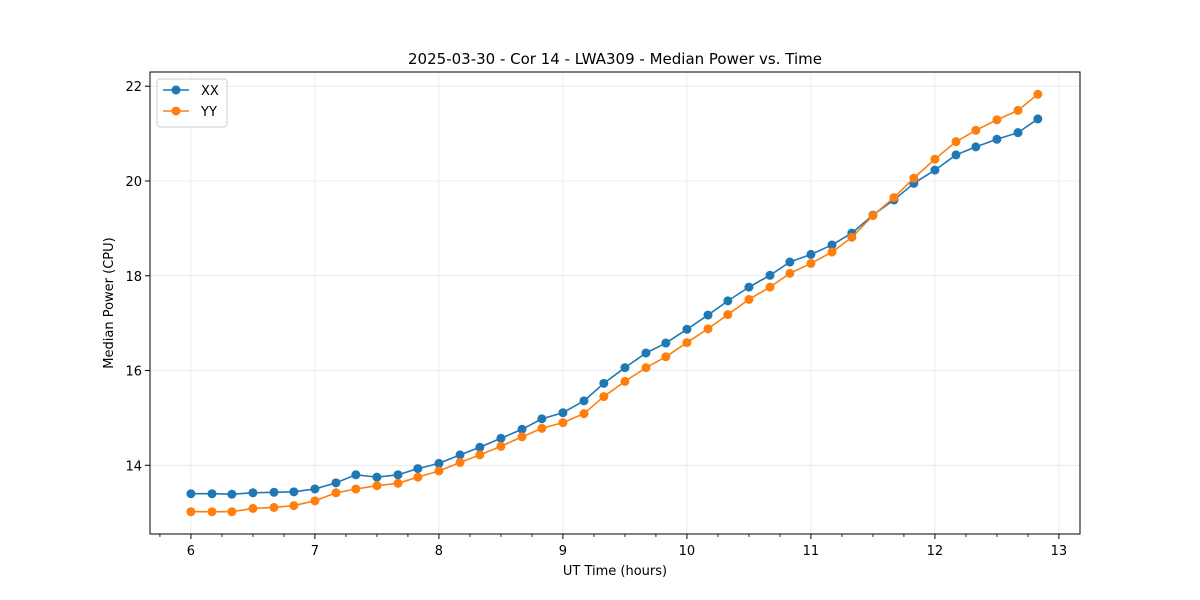 The height and width of the screenshot is (600, 1200). What do you see at coordinates (133, 182) in the screenshot?
I see `y-tick-label: 20` at bounding box center [133, 182].